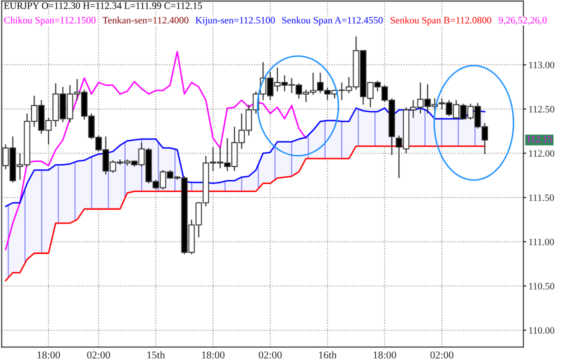  What do you see at coordinates (50, 21) in the screenshot?
I see `text: Chikou Span=112.1500` at bounding box center [50, 21].